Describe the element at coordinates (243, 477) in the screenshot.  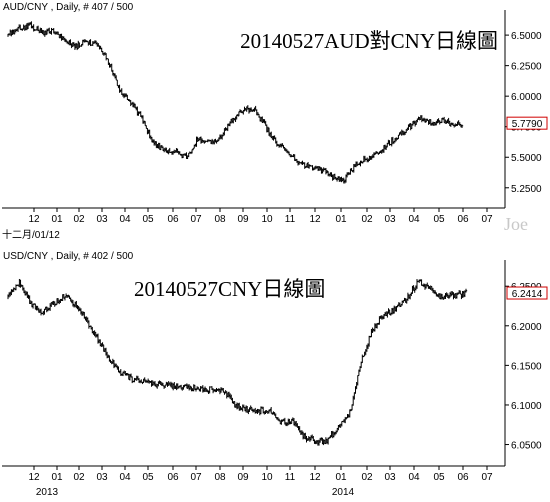
I see `chart2-xtick-label: 09` at that location.